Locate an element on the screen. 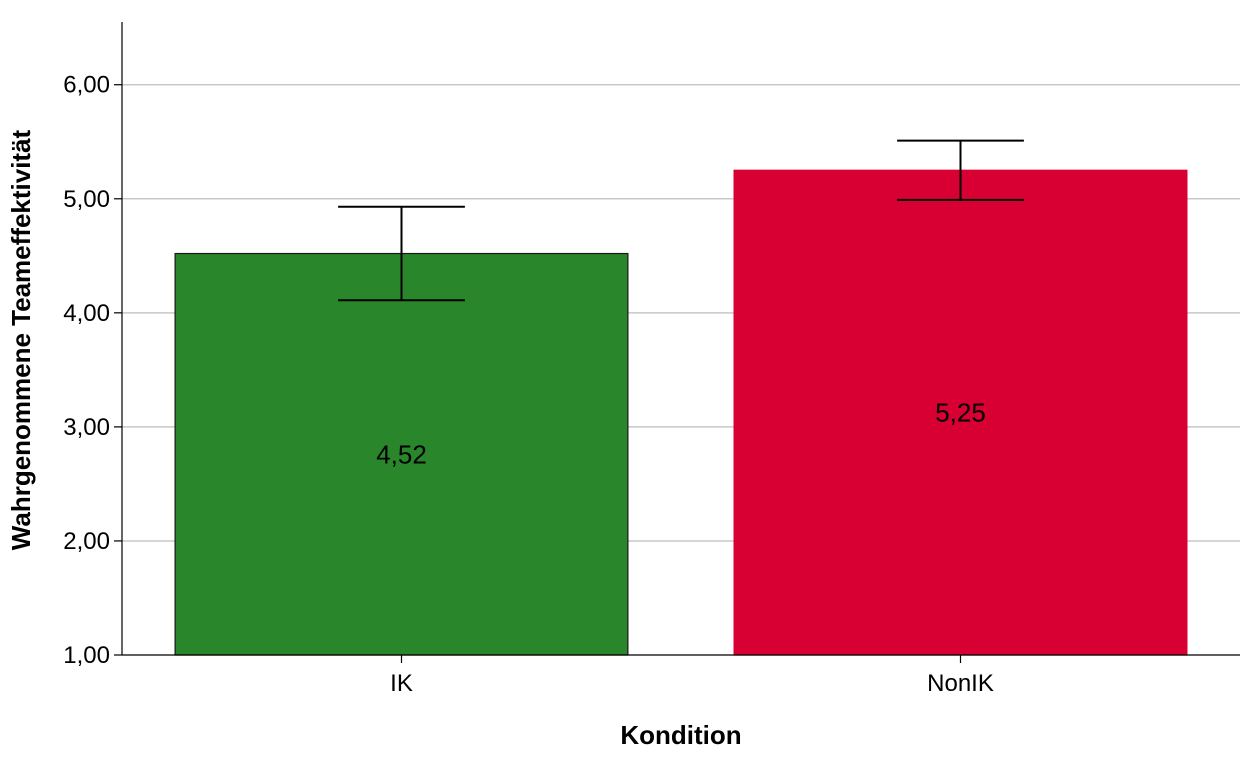 This screenshot has height=762, width=1256. bar-value-label: 4,52 is located at coordinates (401, 454).